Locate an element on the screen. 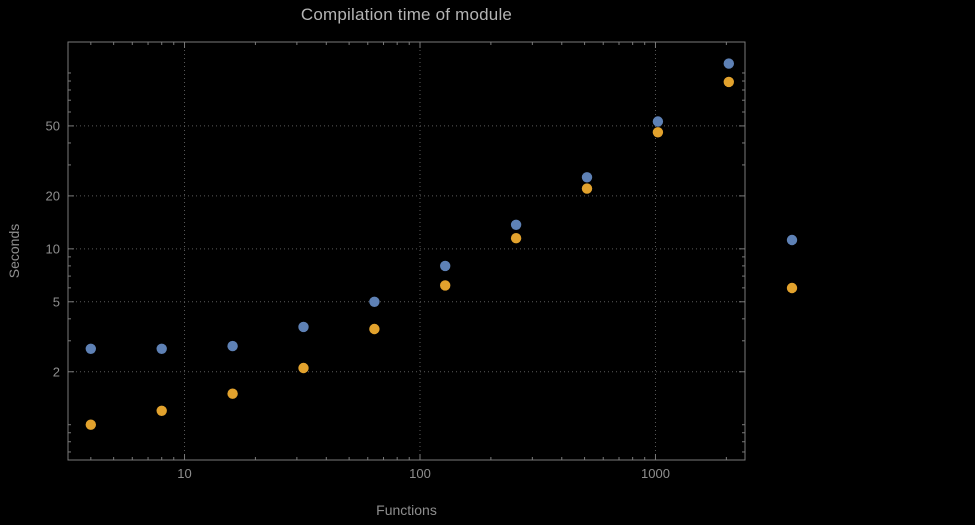  x-tick-label: 1000 is located at coordinates (655, 473).